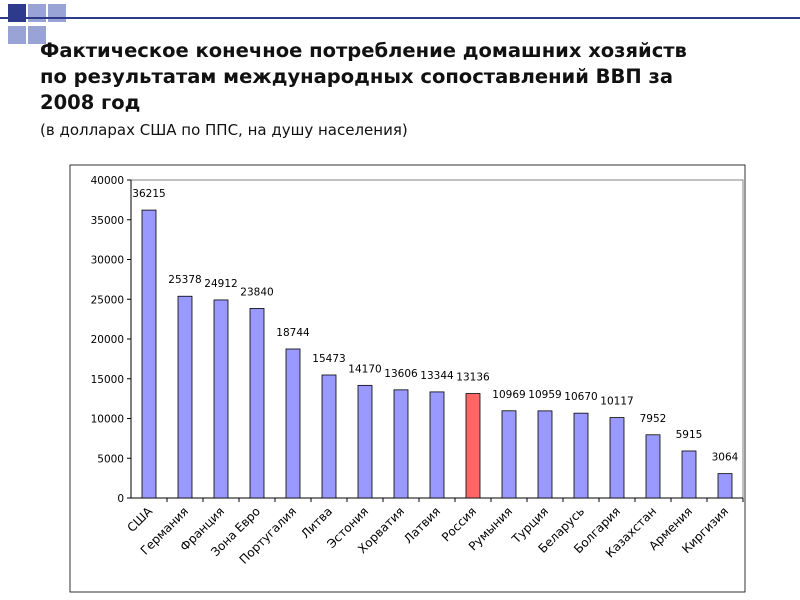 This screenshot has height=600, width=800. I want to click on category-label: Латвия, so click(422, 525).